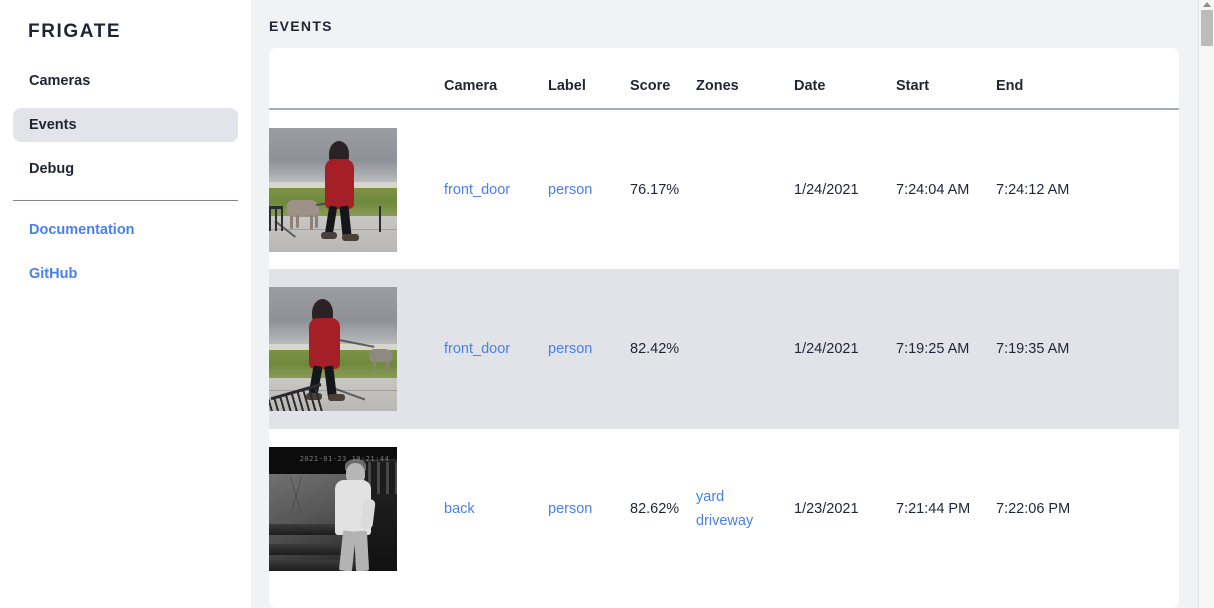 This screenshot has height=608, width=1214. I want to click on event-start-cell: 7:21:44 PM, so click(933, 509).